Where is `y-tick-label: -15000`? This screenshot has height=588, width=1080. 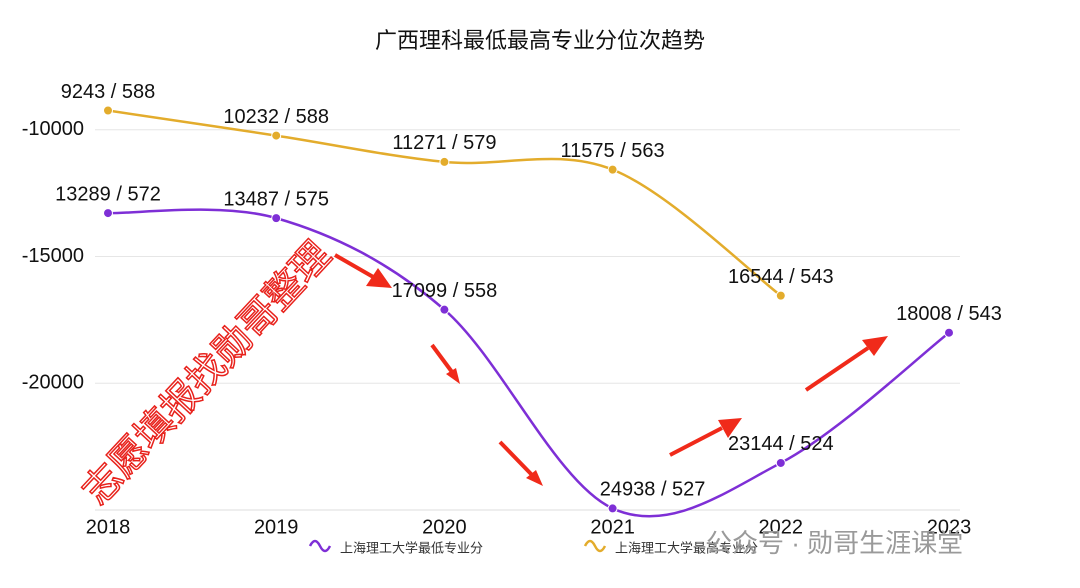
y-tick-label: -15000 is located at coordinates (53, 256).